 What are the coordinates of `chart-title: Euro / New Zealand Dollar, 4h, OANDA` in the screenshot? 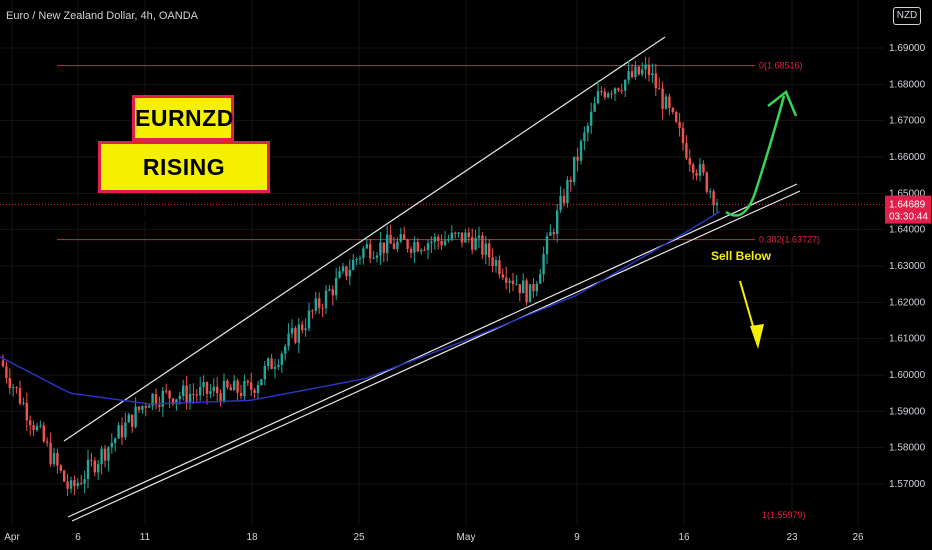 It's located at (102, 16).